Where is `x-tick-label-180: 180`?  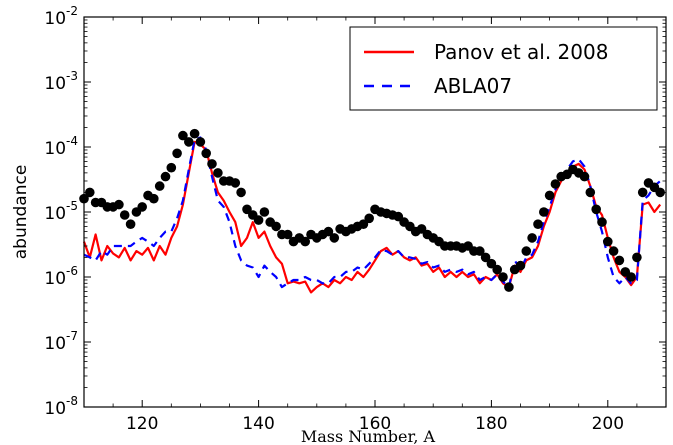
x-tick-label-180: 180 is located at coordinates (491, 424).